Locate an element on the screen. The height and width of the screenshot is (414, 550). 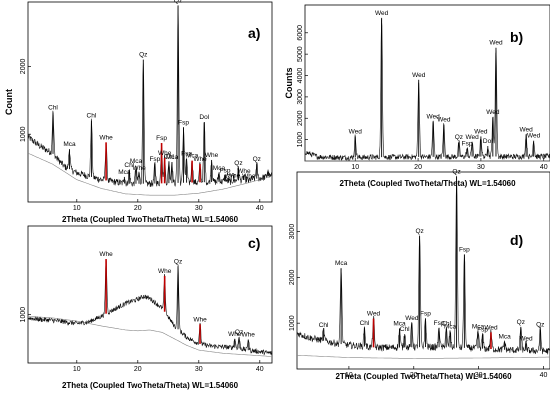
panel-letter: b) is located at coordinates (516, 37).